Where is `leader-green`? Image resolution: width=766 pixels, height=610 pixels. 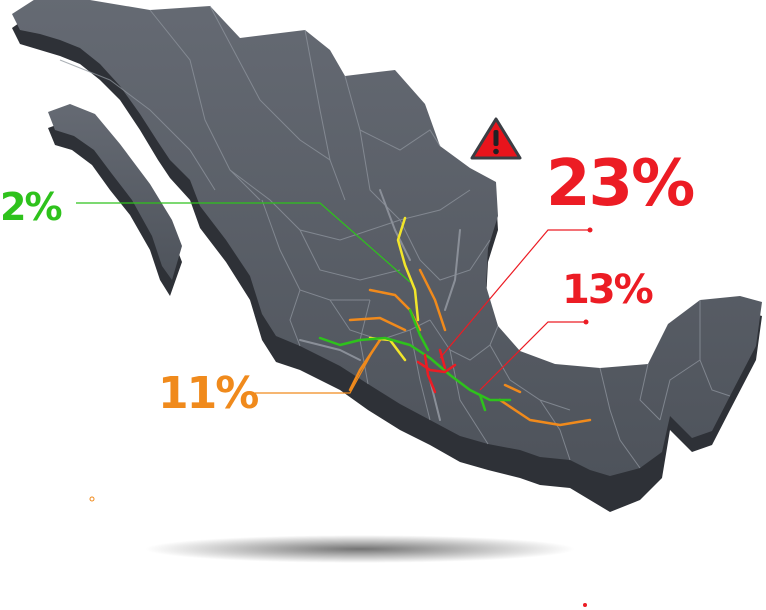 leader-green is located at coordinates (243, 242).